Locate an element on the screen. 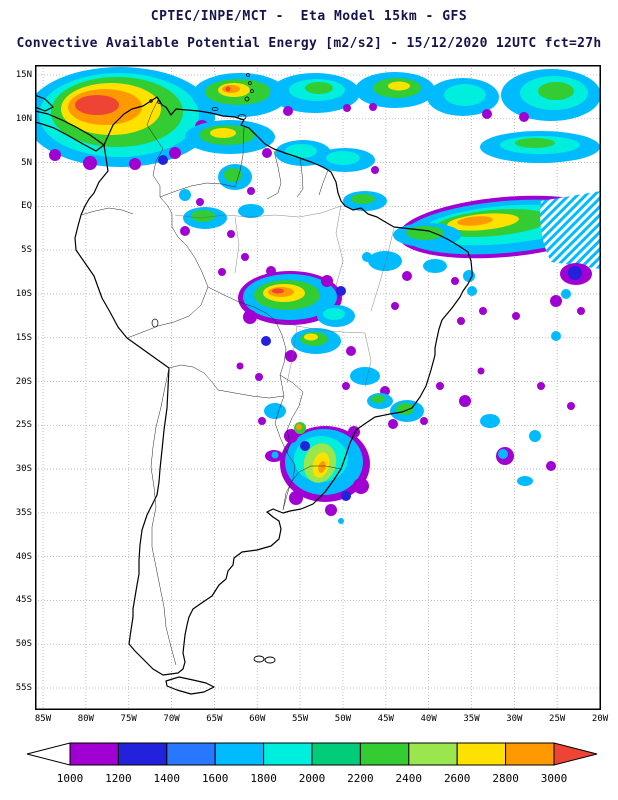 Image resolution: width=618 pixels, height=800 pixels. lat-label: 35S is located at coordinates (23, 512).